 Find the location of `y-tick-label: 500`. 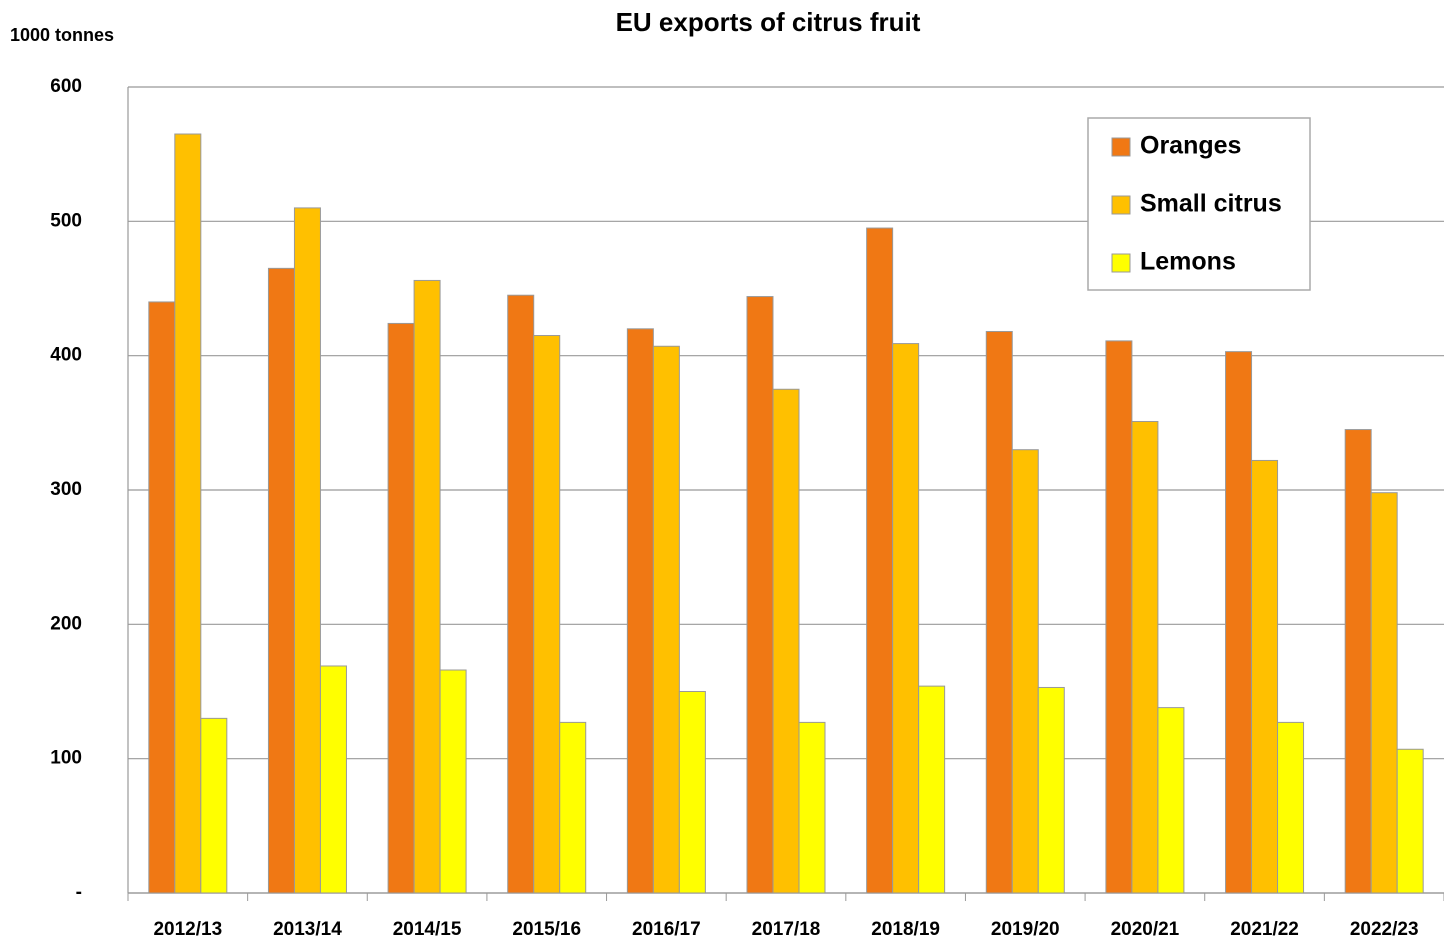

y-tick-label: 500 is located at coordinates (66, 220).